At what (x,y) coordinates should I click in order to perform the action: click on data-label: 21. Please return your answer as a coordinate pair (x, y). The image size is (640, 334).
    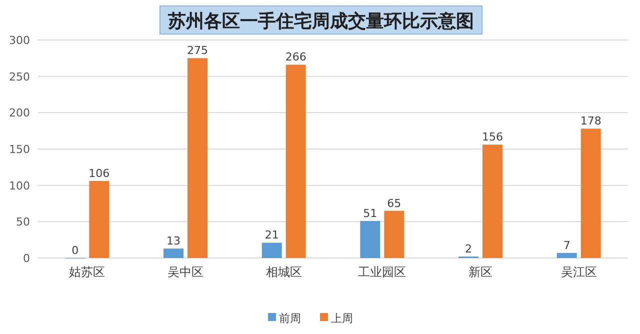
    Looking at the image, I should click on (271, 235).